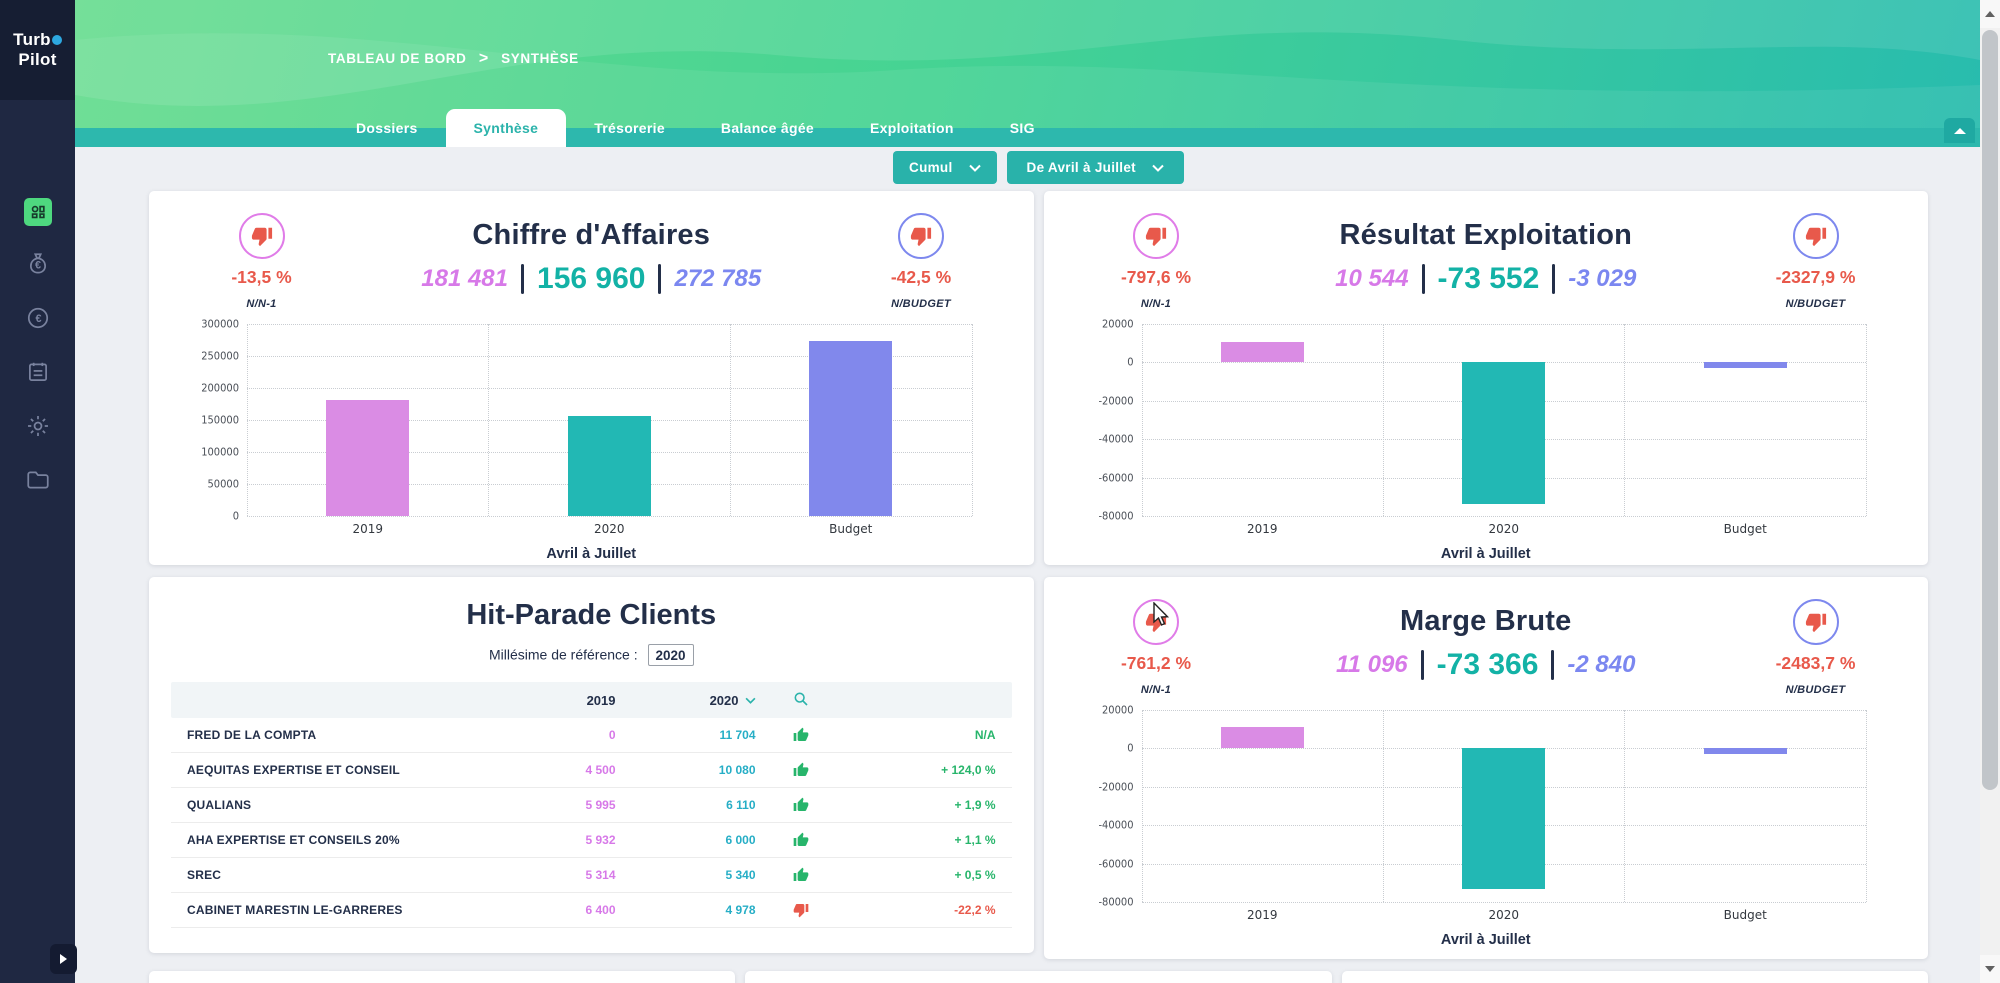  I want to click on change-percent: + 0,5 %, so click(975, 875).